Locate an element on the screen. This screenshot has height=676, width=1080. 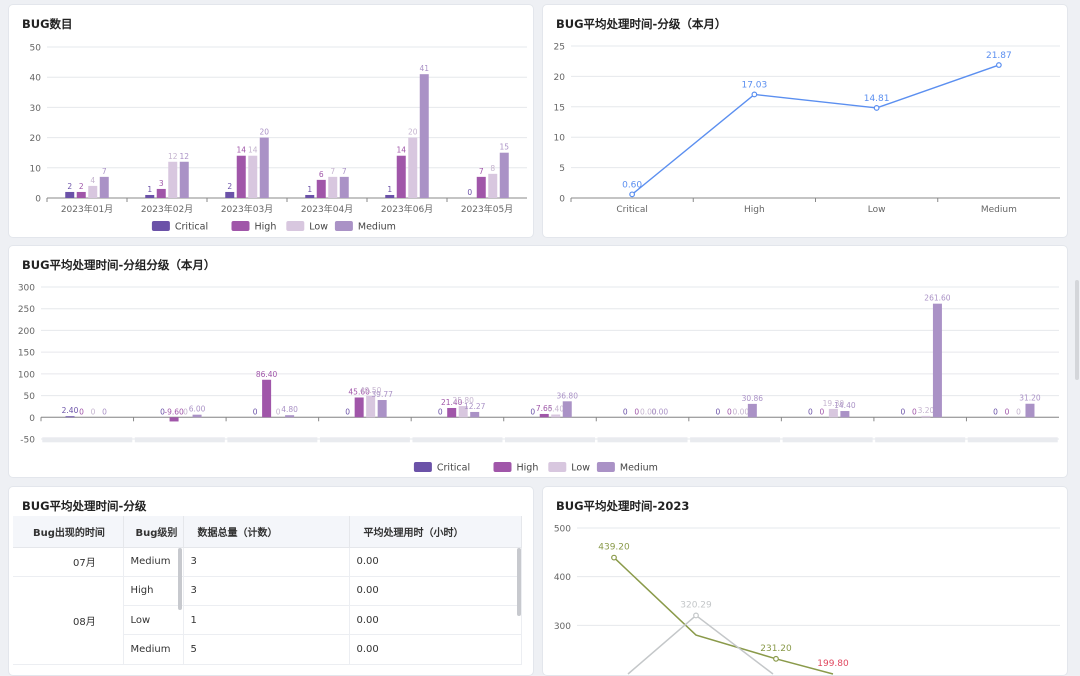
table-row: 08月 Low 1 0.00 is located at coordinates (267, 620).